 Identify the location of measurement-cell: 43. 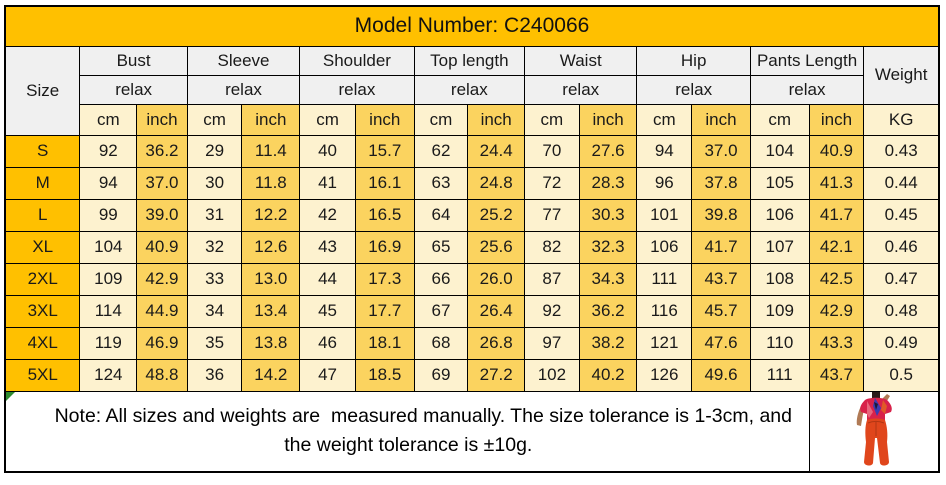
(327, 247).